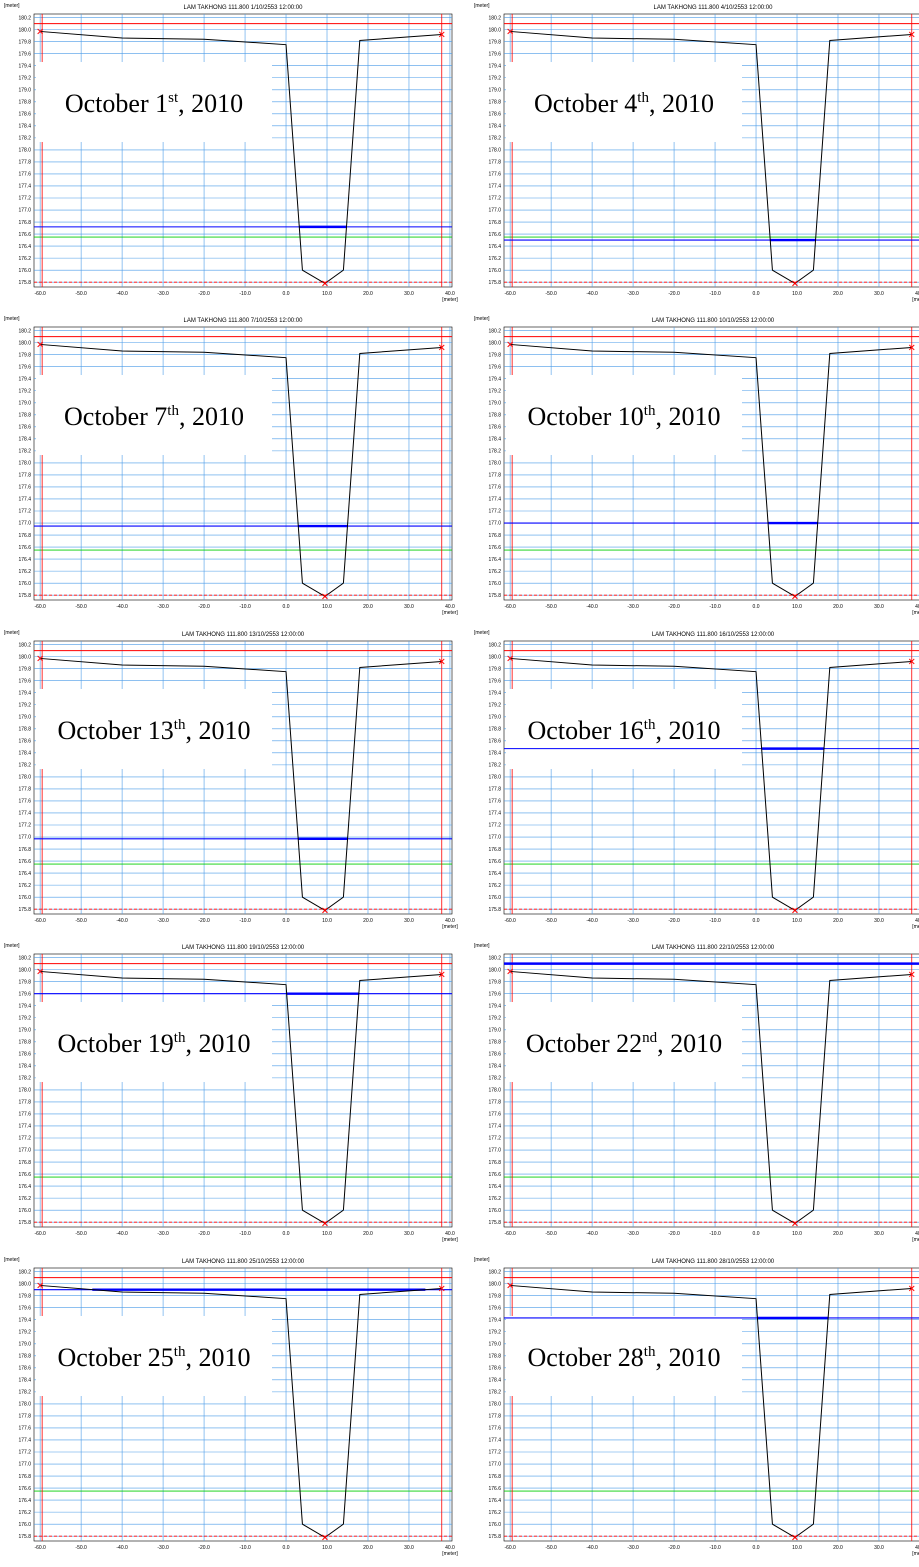  What do you see at coordinates (243, 1262) in the screenshot?
I see `chart-title: LAM TAKHONG 111.800 25/10/2553 12:00:00` at bounding box center [243, 1262].